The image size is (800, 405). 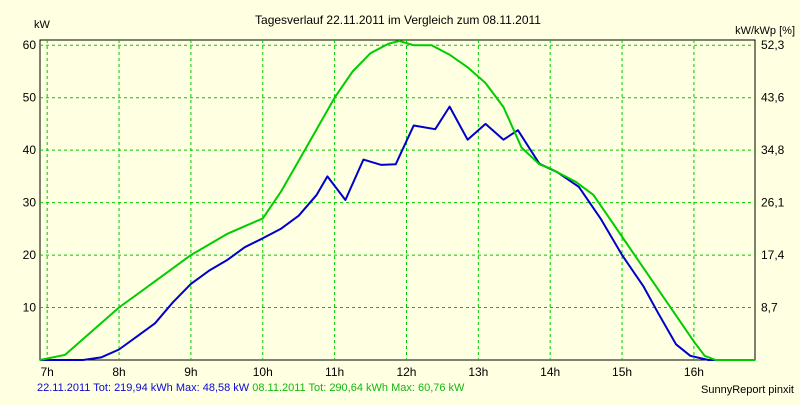 I want to click on y-tick-label-left: 10, so click(x=30, y=308).